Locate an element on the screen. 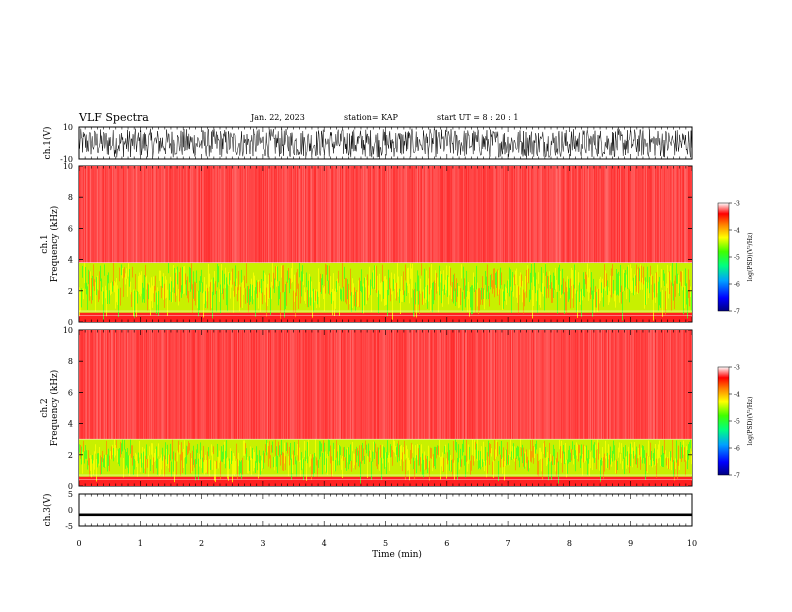  ch3-waveform-frame is located at coordinates (385, 510).